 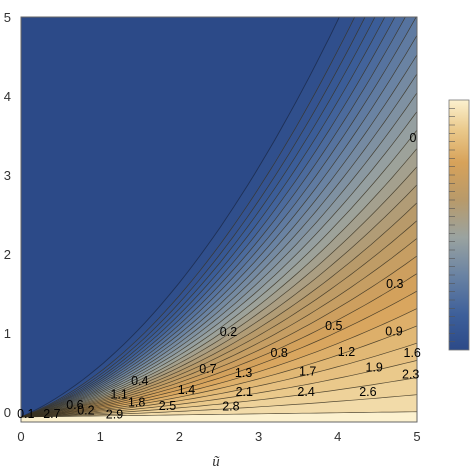 What do you see at coordinates (51, 414) in the screenshot?
I see `contour-label: 2.7` at bounding box center [51, 414].